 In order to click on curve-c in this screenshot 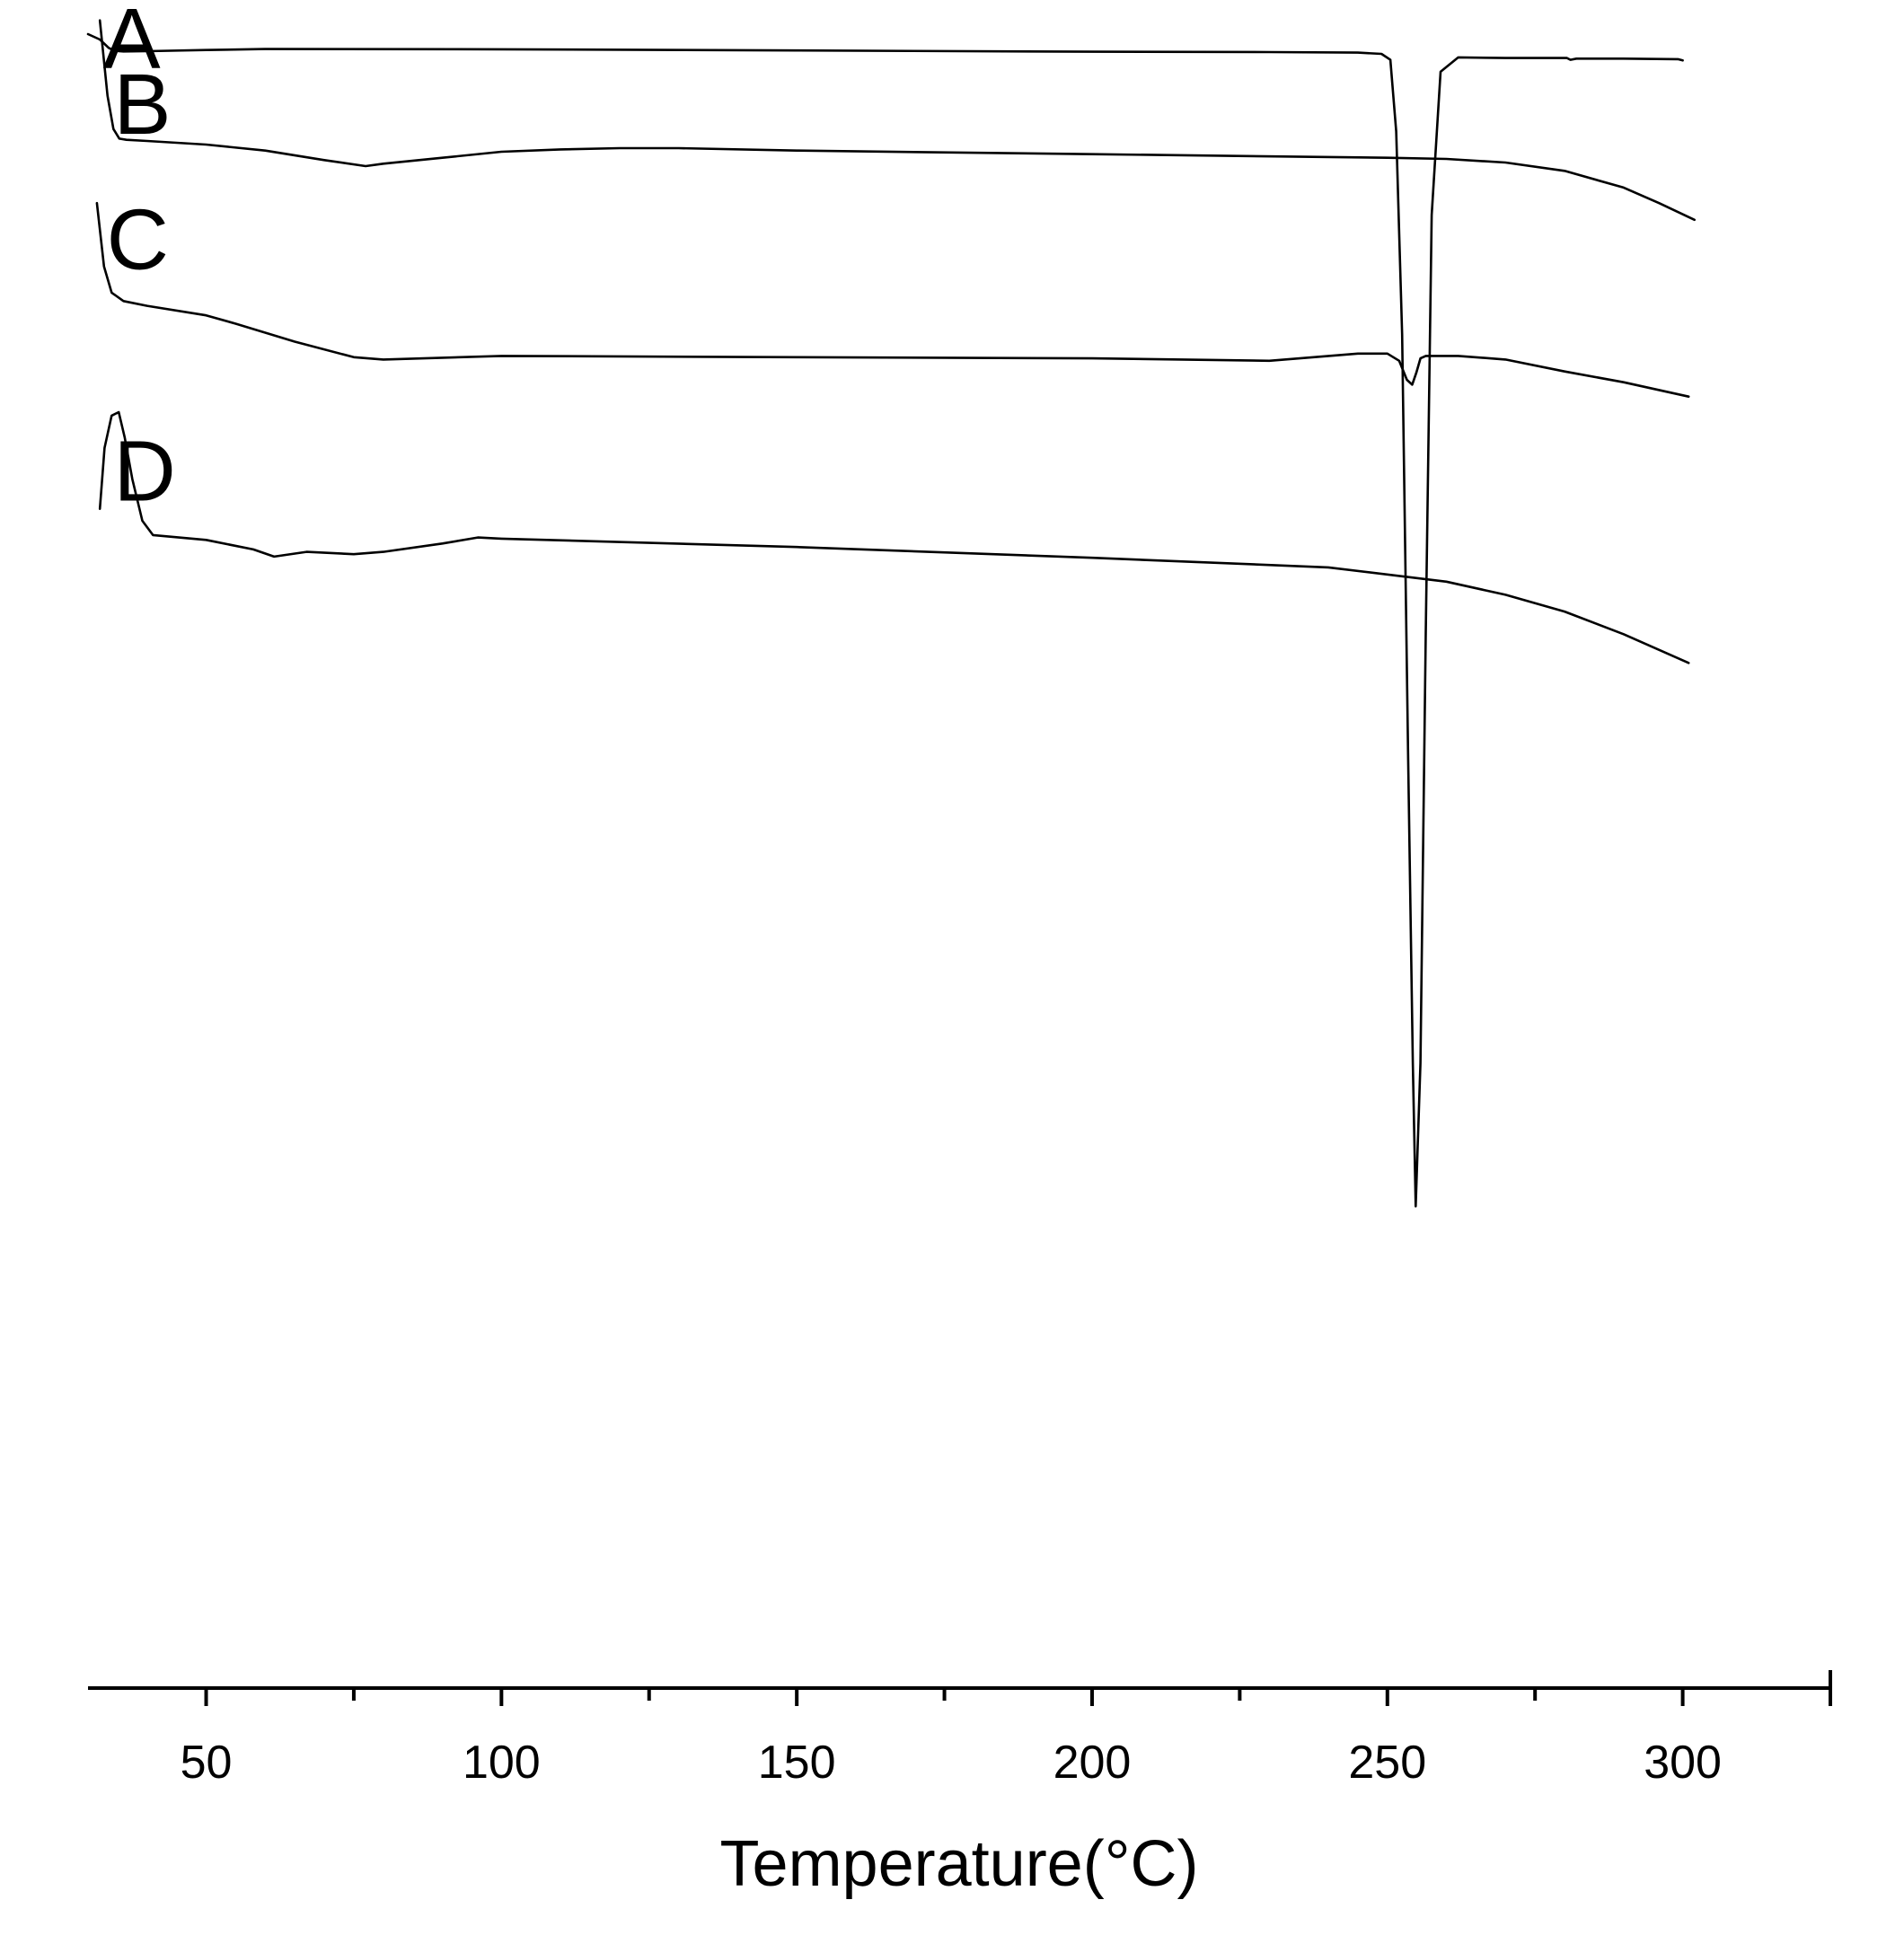, I will do `click(892, 299)`.